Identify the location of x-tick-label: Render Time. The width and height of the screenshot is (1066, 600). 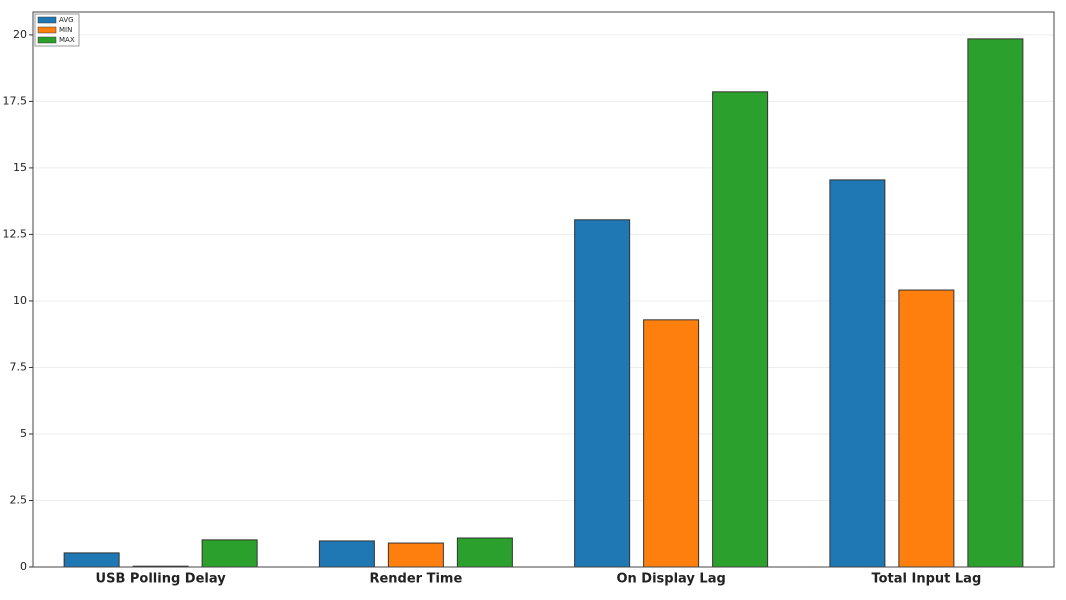
(415, 579).